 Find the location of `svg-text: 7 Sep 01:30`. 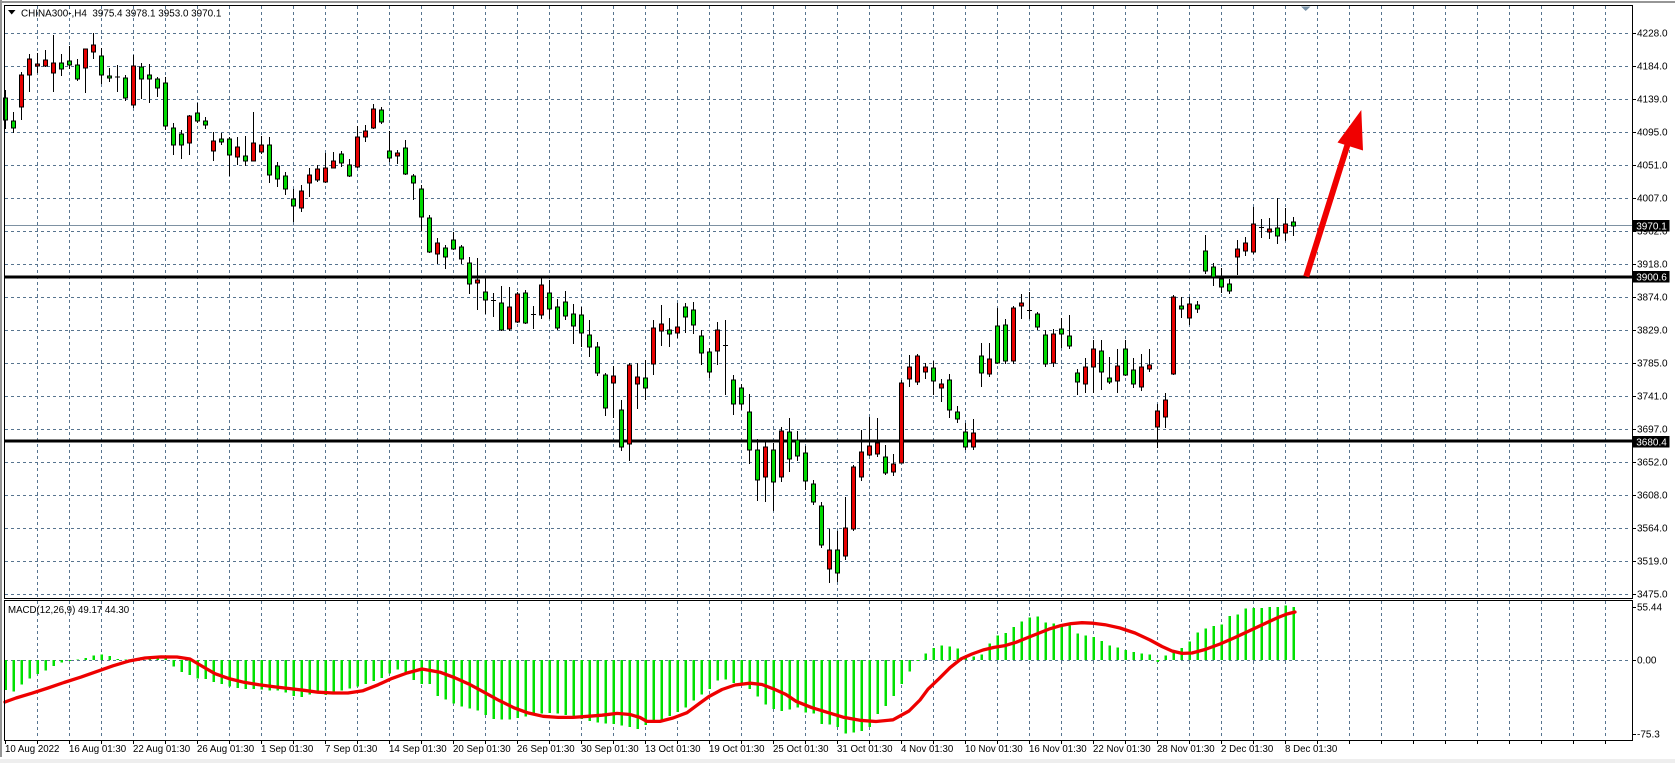

svg-text: 7 Sep 01:30 is located at coordinates (351, 749).